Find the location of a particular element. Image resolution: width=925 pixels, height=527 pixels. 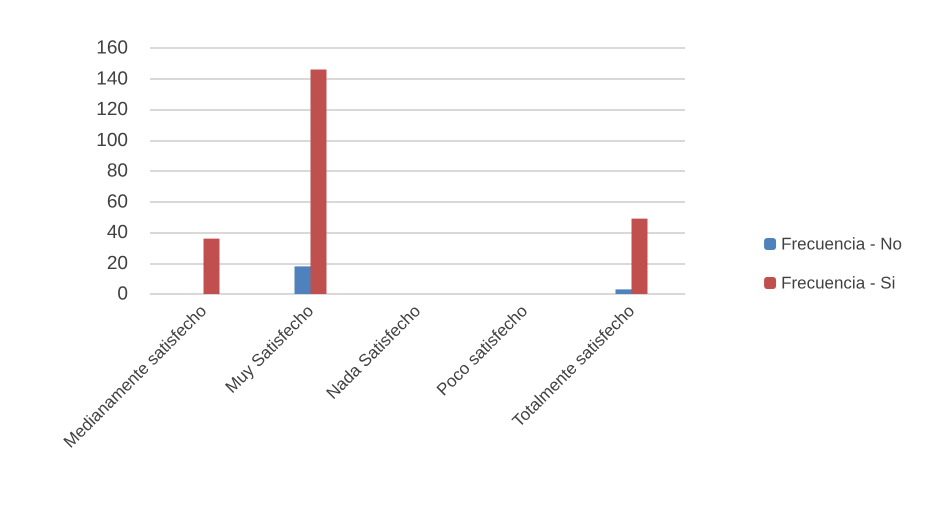

legend-label: Frecuencia - Si is located at coordinates (838, 283).